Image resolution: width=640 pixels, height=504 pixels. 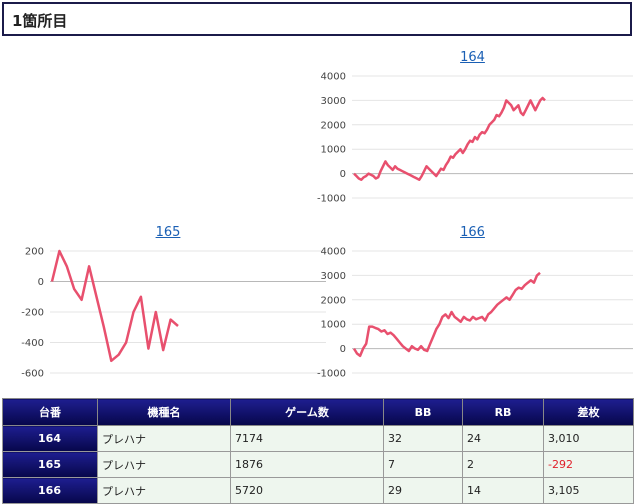 I want to click on machine-number-cell: 164, so click(x=50, y=438).